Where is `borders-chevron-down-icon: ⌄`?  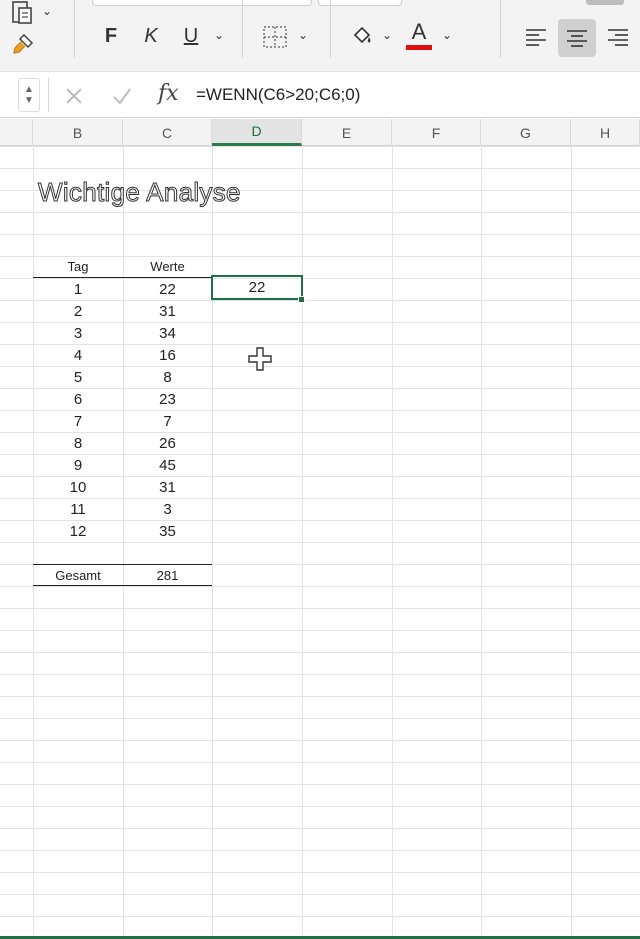 borders-chevron-down-icon: ⌄ is located at coordinates (303, 35).